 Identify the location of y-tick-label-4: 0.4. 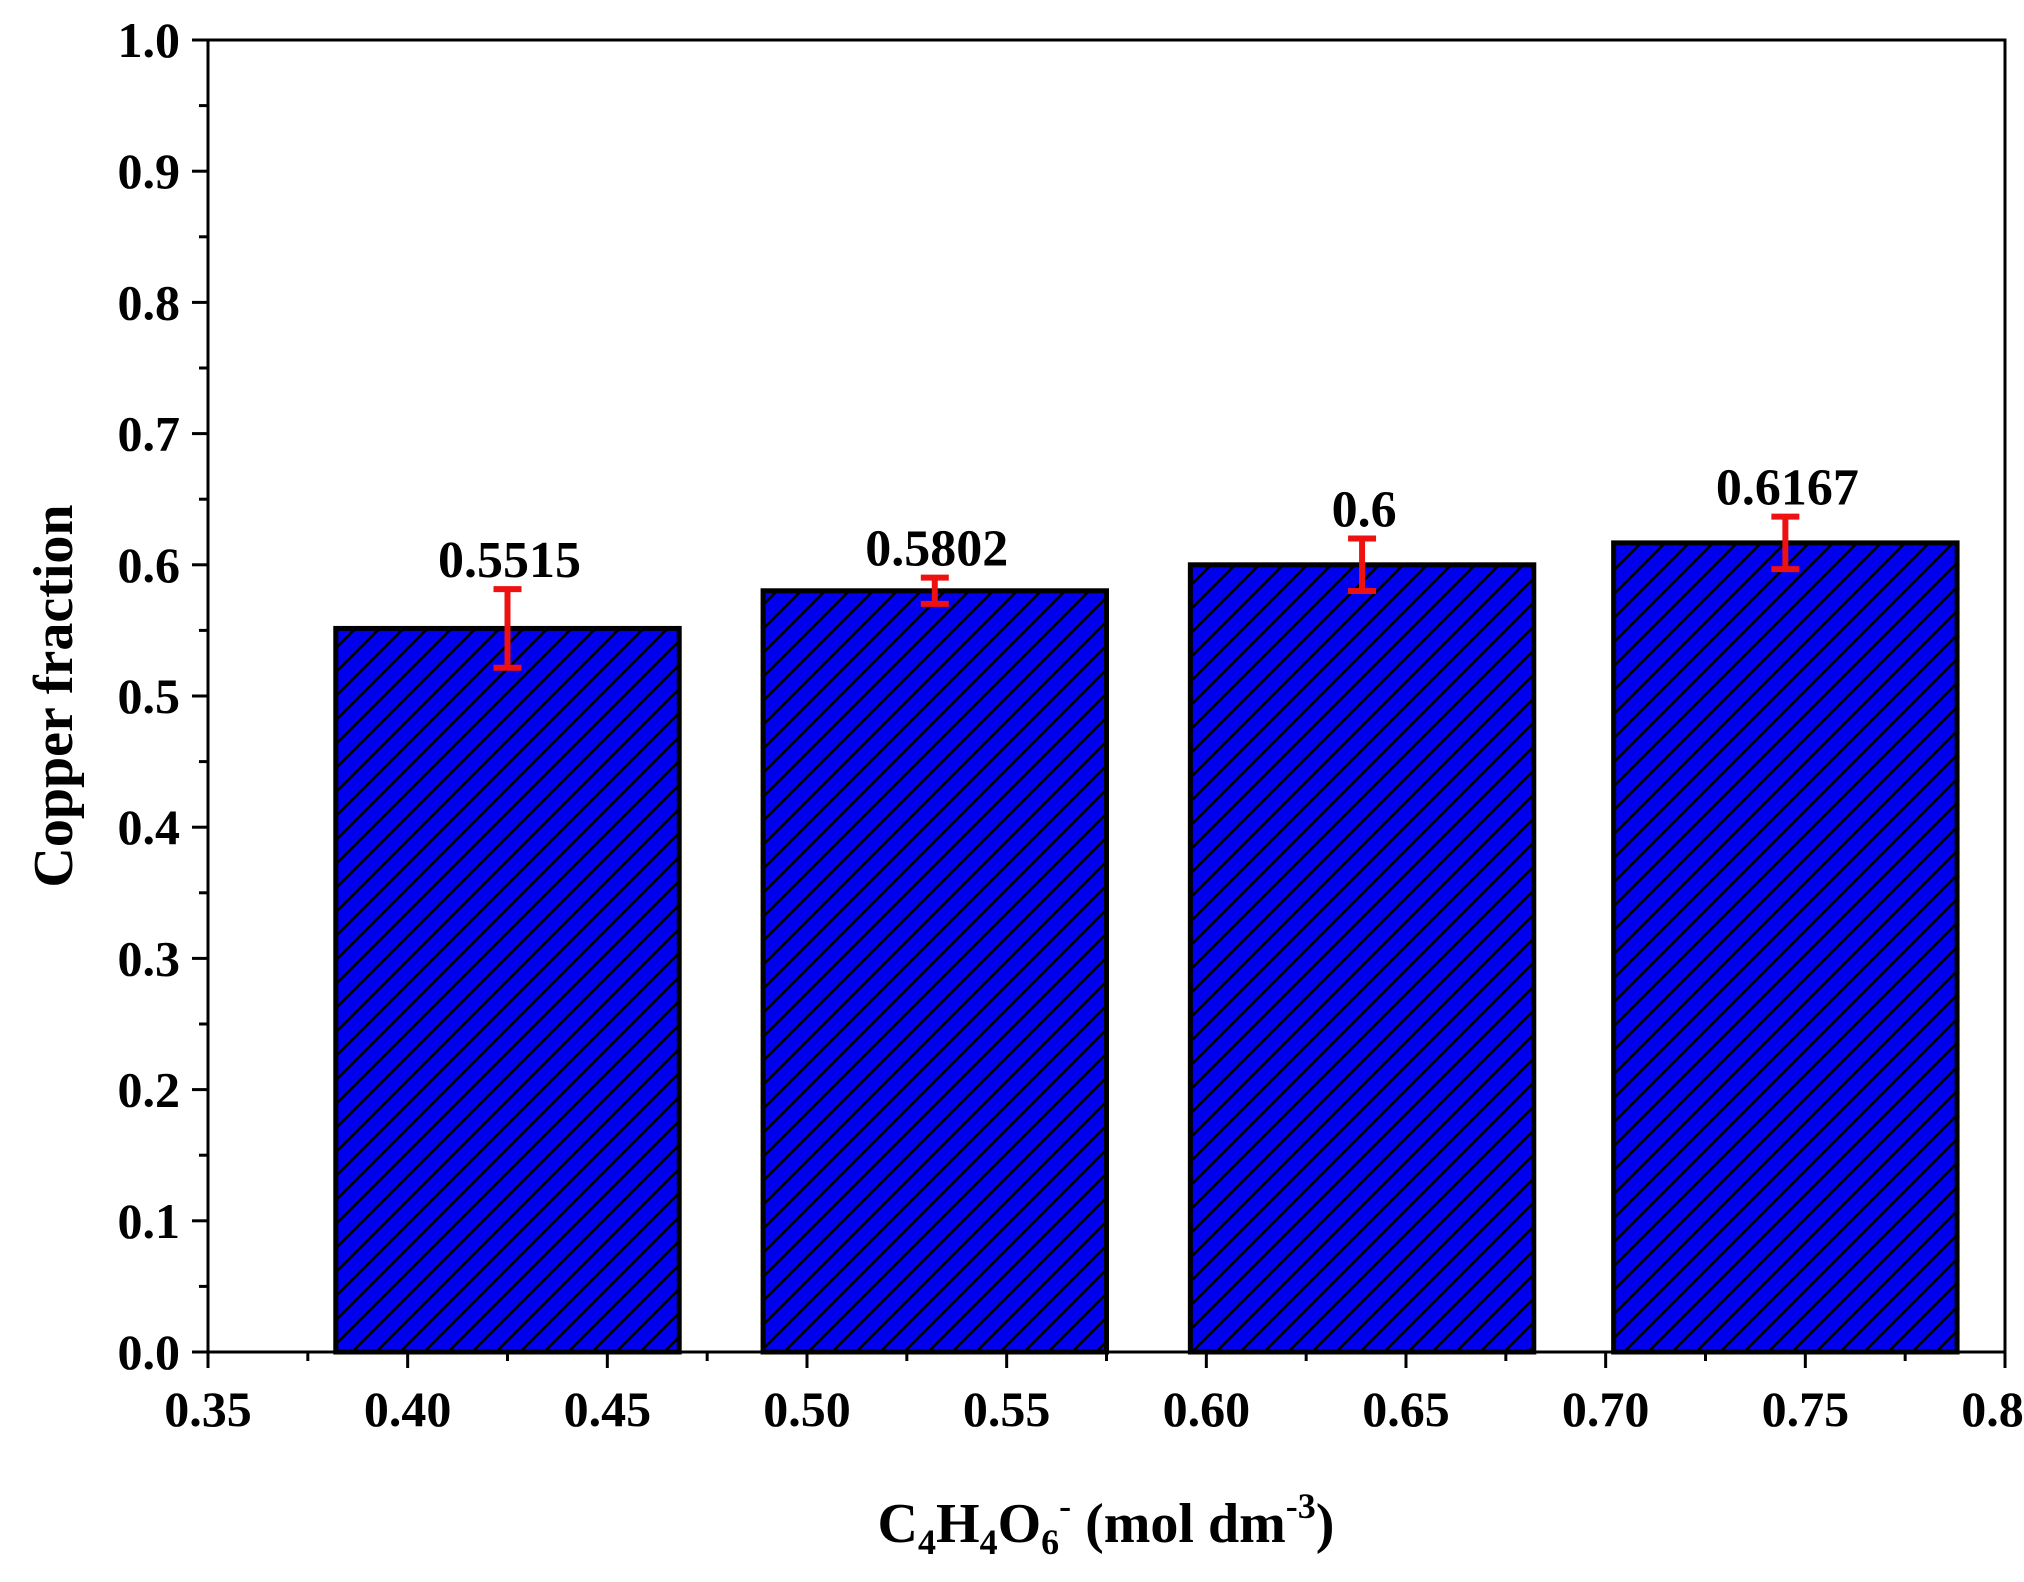
(149, 827).